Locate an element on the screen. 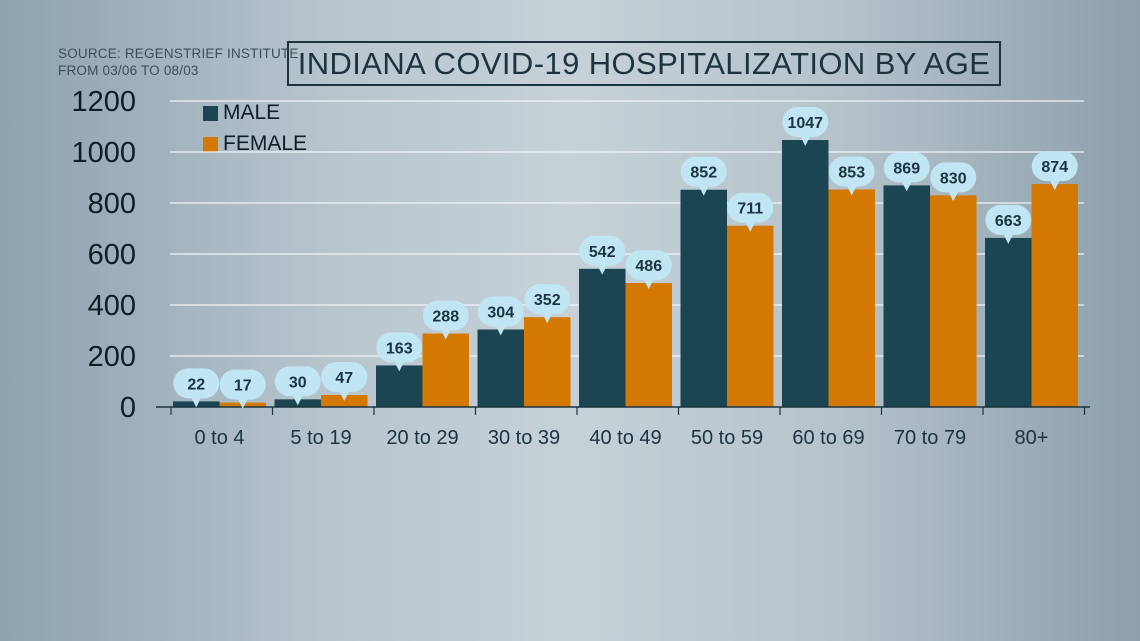 The width and height of the screenshot is (1140, 641). data-label-text: 542 is located at coordinates (602, 252).